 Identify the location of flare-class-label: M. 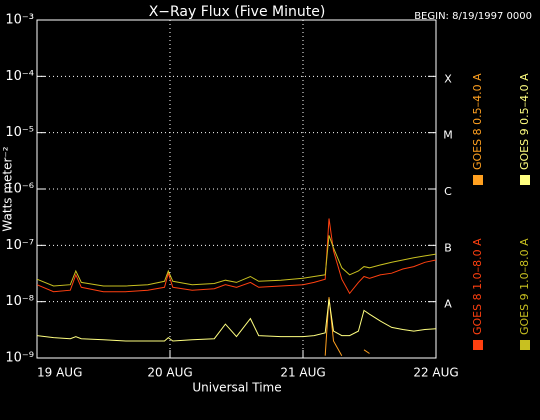
(448, 135).